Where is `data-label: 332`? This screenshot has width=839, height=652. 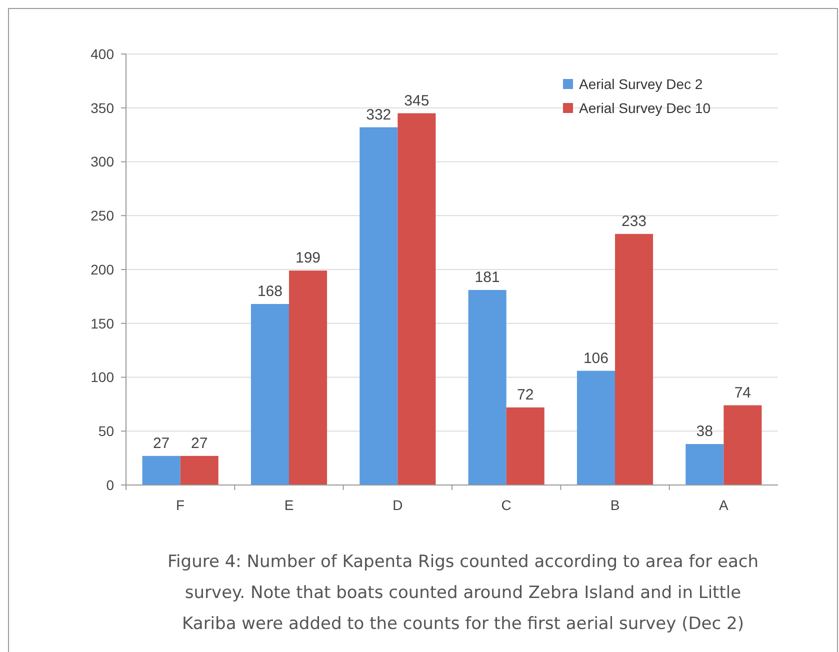 data-label: 332 is located at coordinates (379, 115).